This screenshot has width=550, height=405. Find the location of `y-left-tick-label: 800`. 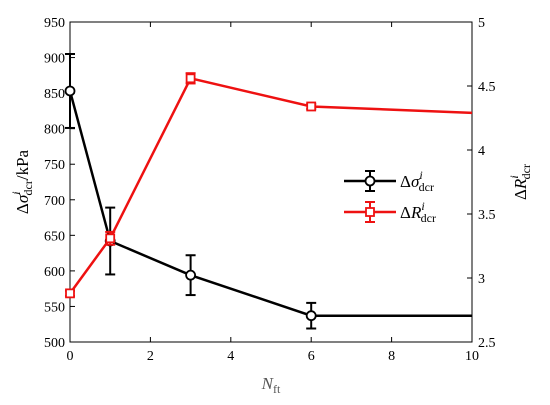

y-left-tick-label: 800 is located at coordinates (54, 130).